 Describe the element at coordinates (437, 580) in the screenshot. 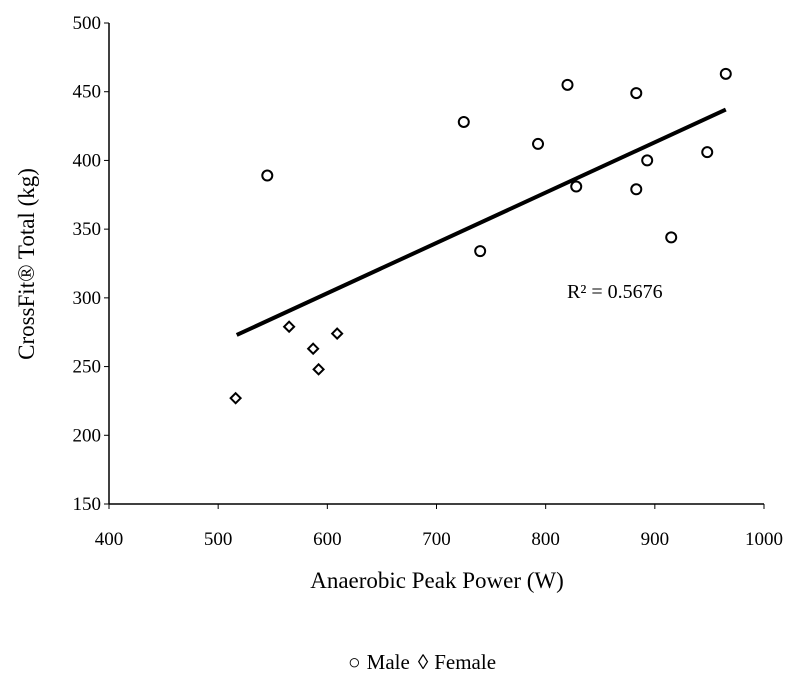

I see `x-axis-title: Anaerobic Peak Power (W)` at that location.